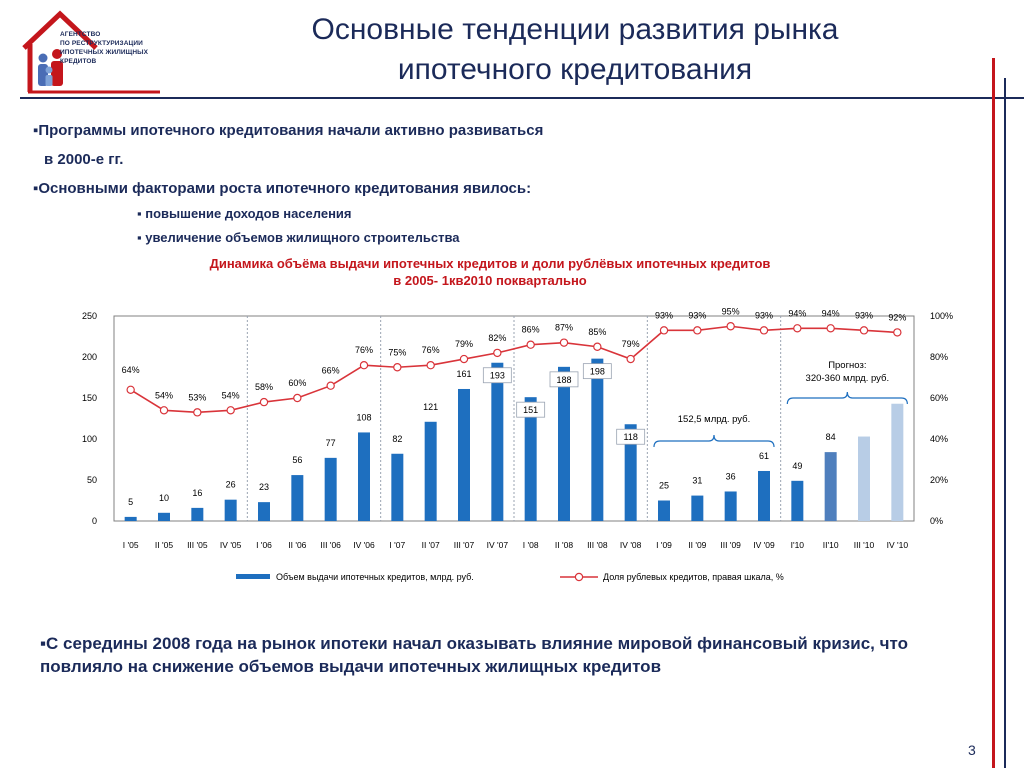 The width and height of the screenshot is (1024, 768). What do you see at coordinates (264, 487) in the screenshot?
I see `bar-value-label: 23` at bounding box center [264, 487].